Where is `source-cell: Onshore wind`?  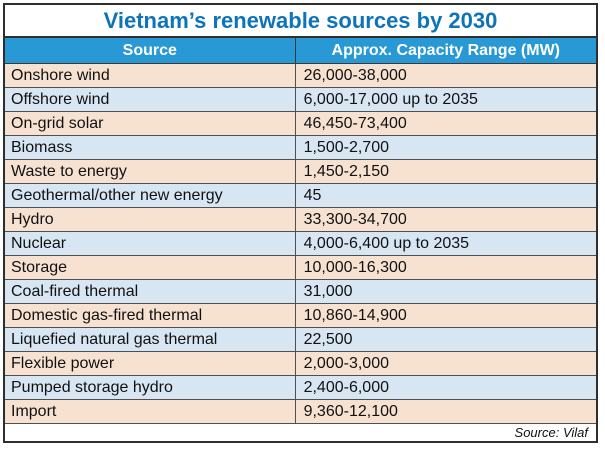 source-cell: Onshore wind is located at coordinates (60, 75).